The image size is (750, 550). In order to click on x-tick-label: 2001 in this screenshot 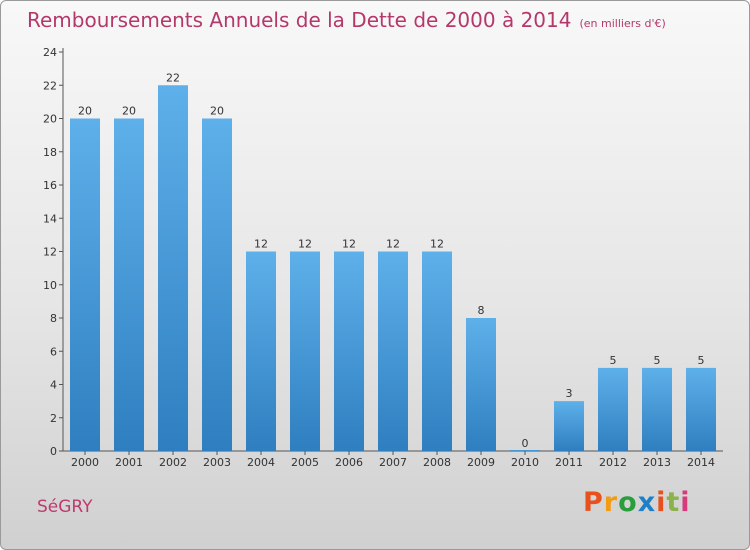, I will do `click(129, 462)`.